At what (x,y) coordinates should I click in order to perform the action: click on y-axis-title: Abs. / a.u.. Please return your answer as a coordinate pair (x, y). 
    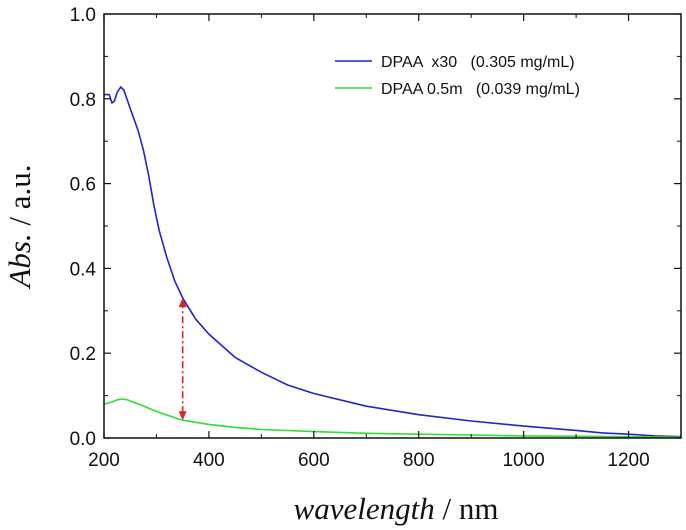
    Looking at the image, I should click on (19, 226).